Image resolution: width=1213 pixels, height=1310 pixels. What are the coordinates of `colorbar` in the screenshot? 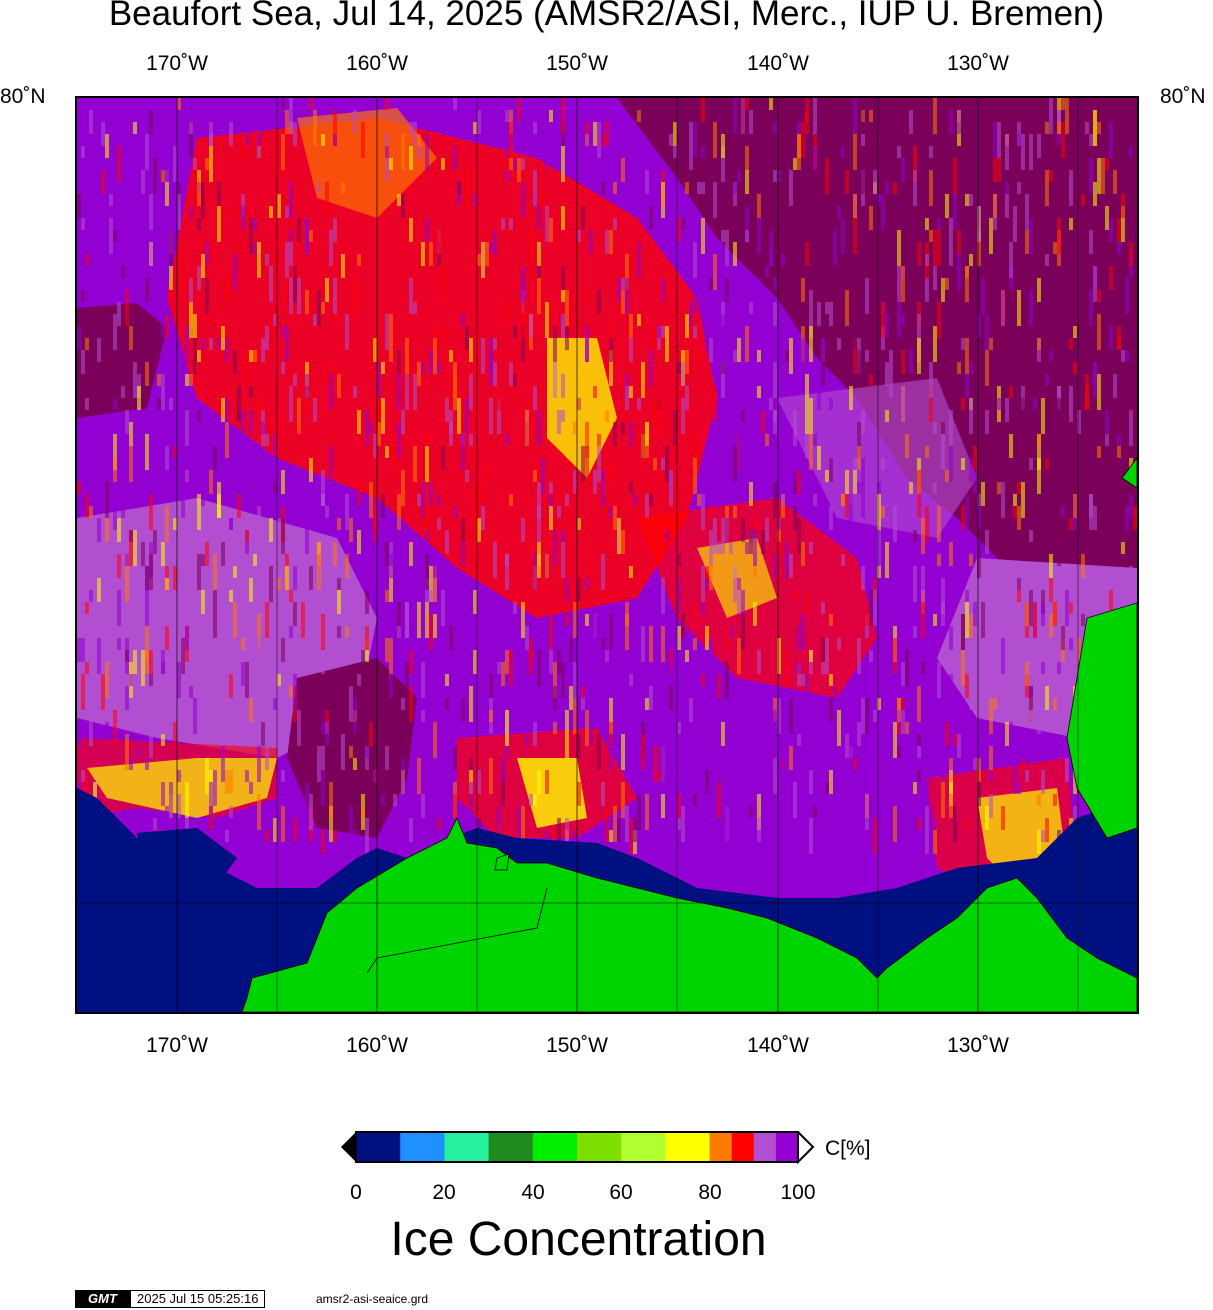 It's located at (580, 1149).